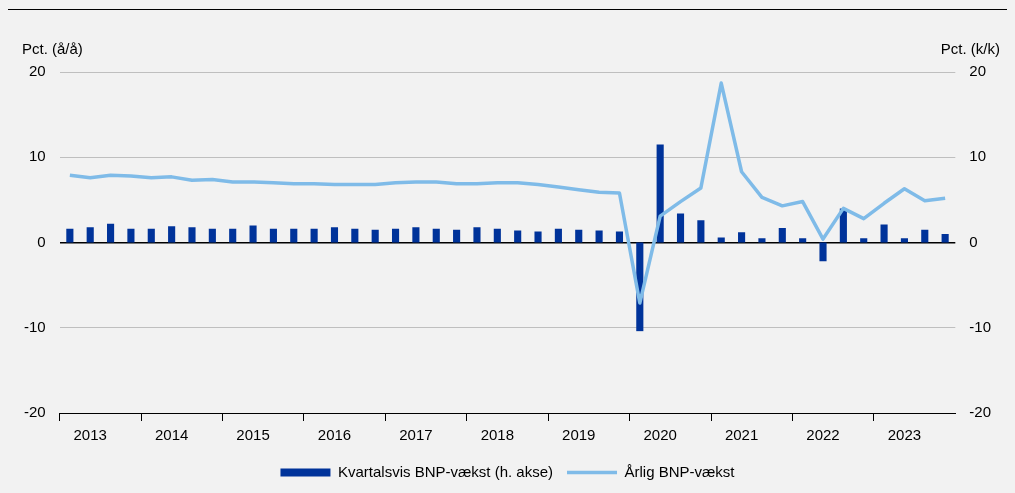 The image size is (1015, 493). Describe the element at coordinates (34, 326) in the screenshot. I see `y-tick-label: -10` at that location.